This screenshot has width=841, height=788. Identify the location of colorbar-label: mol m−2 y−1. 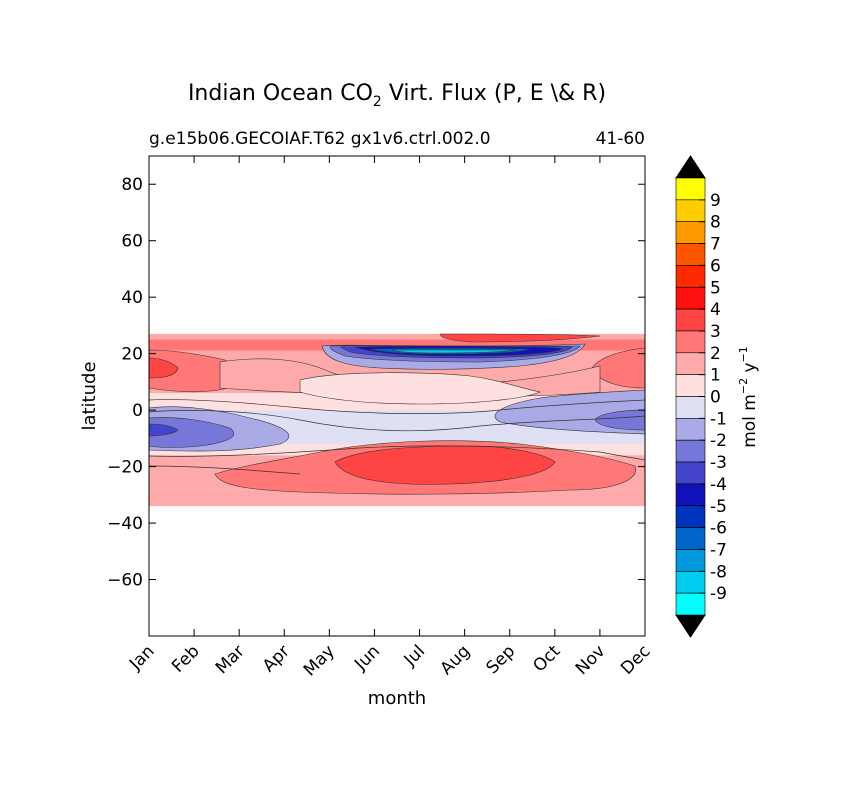
(748, 397).